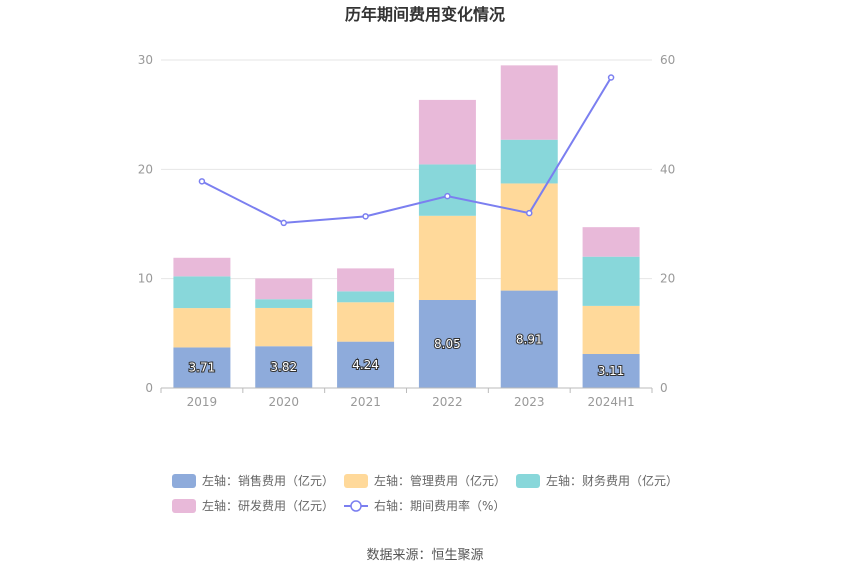 The height and width of the screenshot is (575, 850). What do you see at coordinates (149, 388) in the screenshot?
I see `left-axis-tick: 0` at bounding box center [149, 388].